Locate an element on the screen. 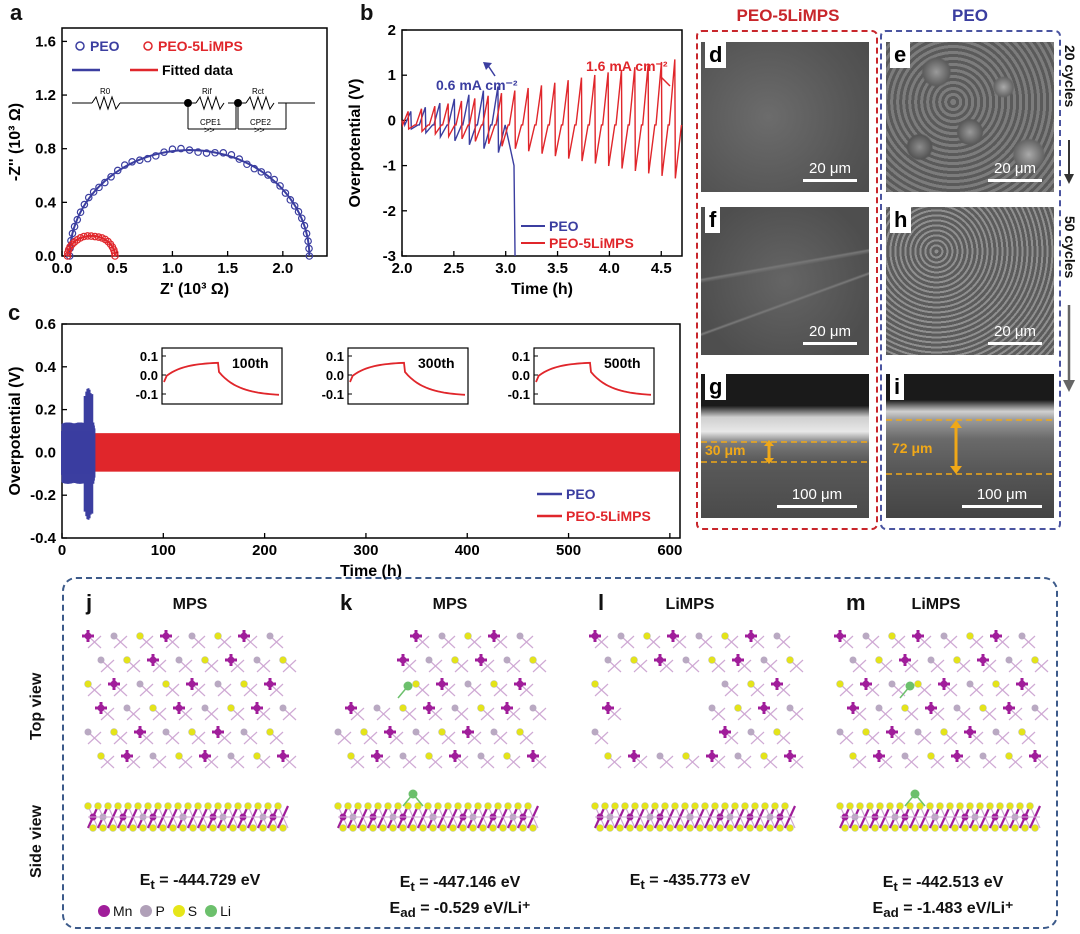 This screenshot has width=1080, height=934. x-tick-label-a: 1.5 is located at coordinates (227, 268).